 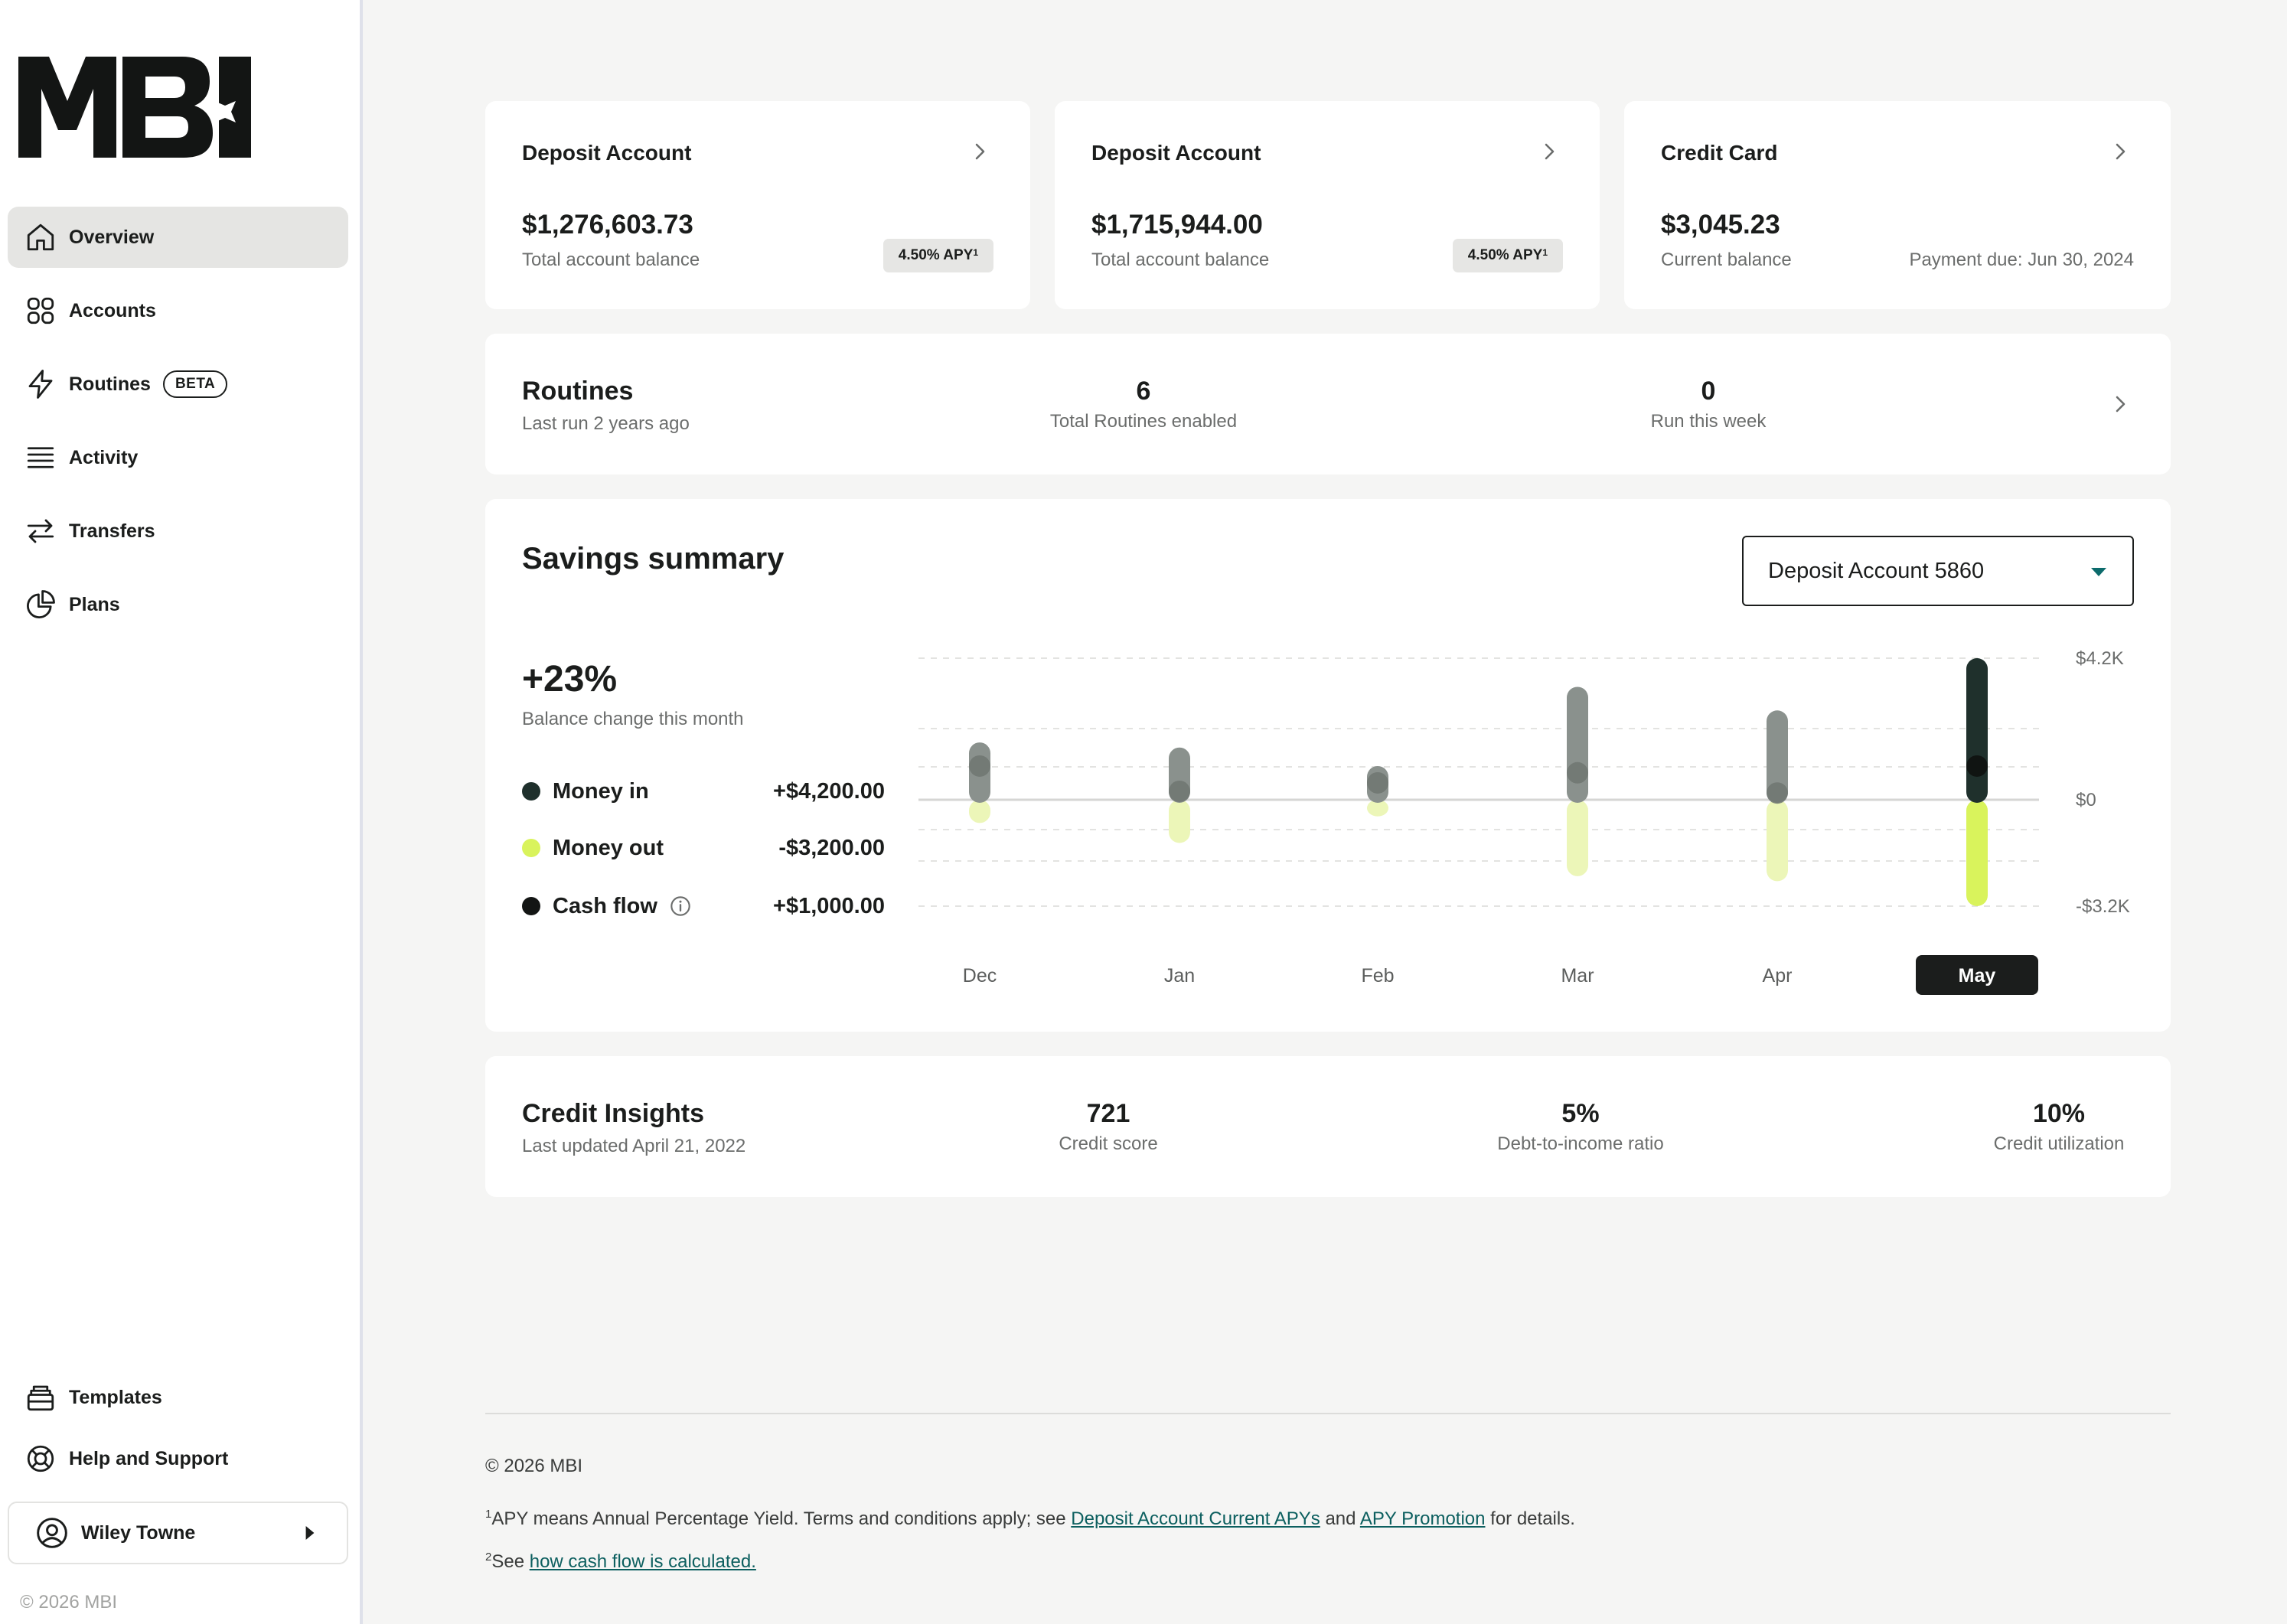 I want to click on nav-help-support: Help and Support, so click(x=178, y=1459).